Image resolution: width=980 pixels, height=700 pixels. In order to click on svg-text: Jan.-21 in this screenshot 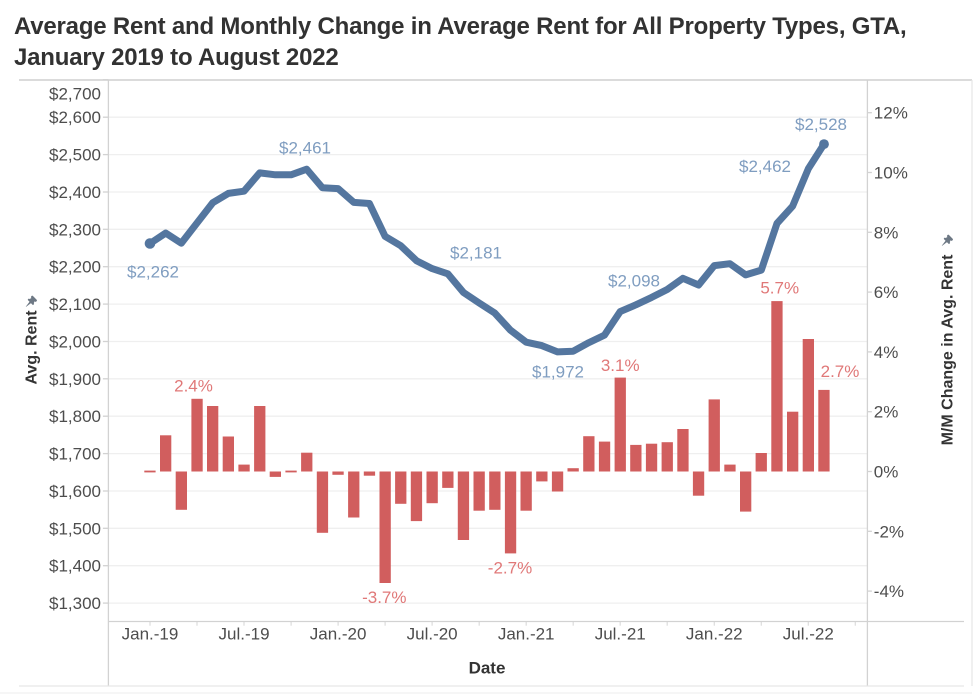, I will do `click(526, 634)`.